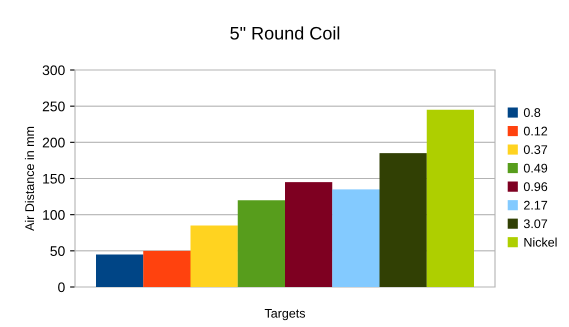  I want to click on y-tick-label: 250, so click(53, 107).